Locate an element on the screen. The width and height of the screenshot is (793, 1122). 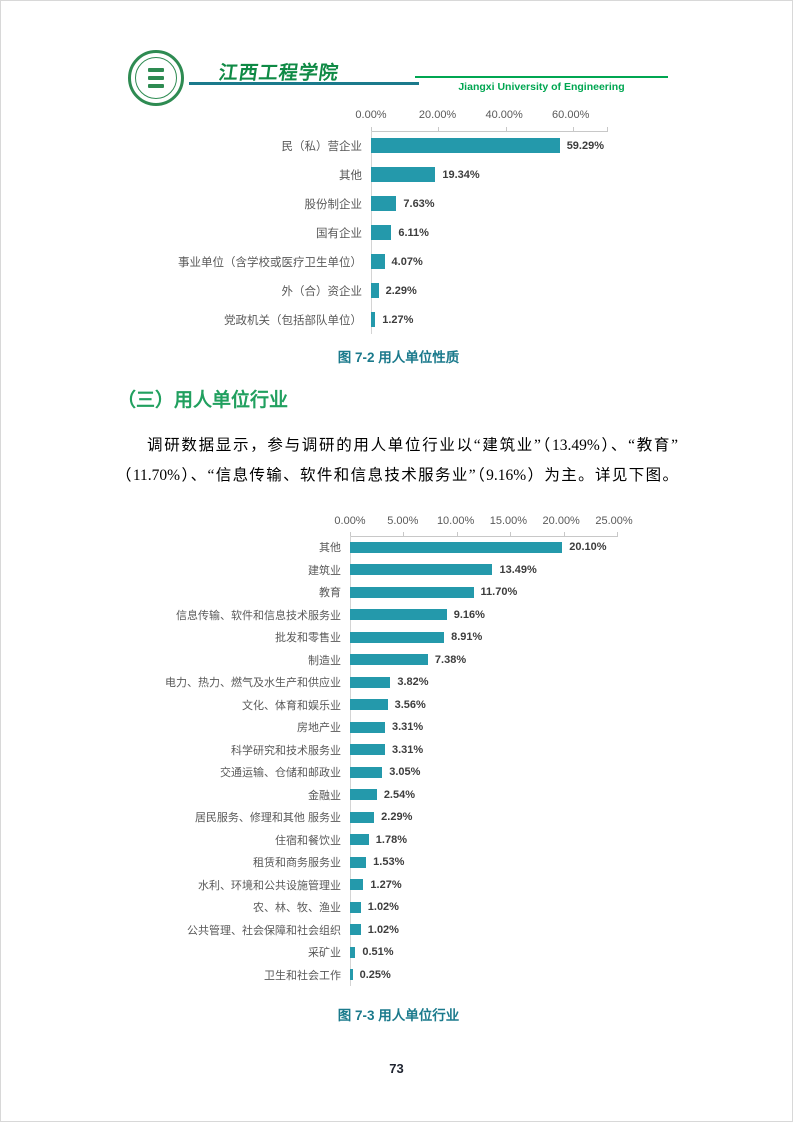
category-label: 卫生和社会工作 is located at coordinates (302, 975).